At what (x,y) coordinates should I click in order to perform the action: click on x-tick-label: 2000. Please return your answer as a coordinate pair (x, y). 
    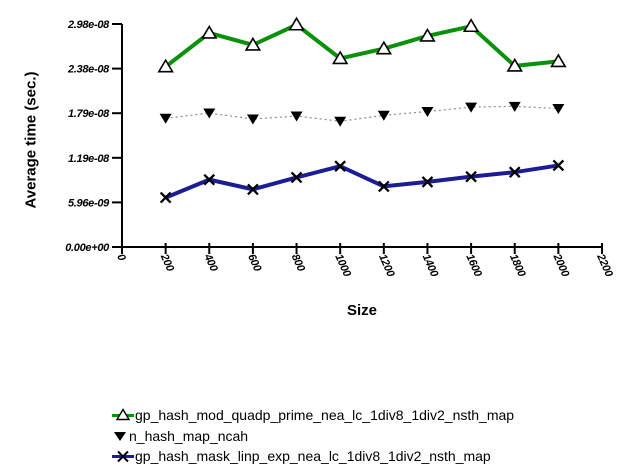
    Looking at the image, I should click on (560, 265).